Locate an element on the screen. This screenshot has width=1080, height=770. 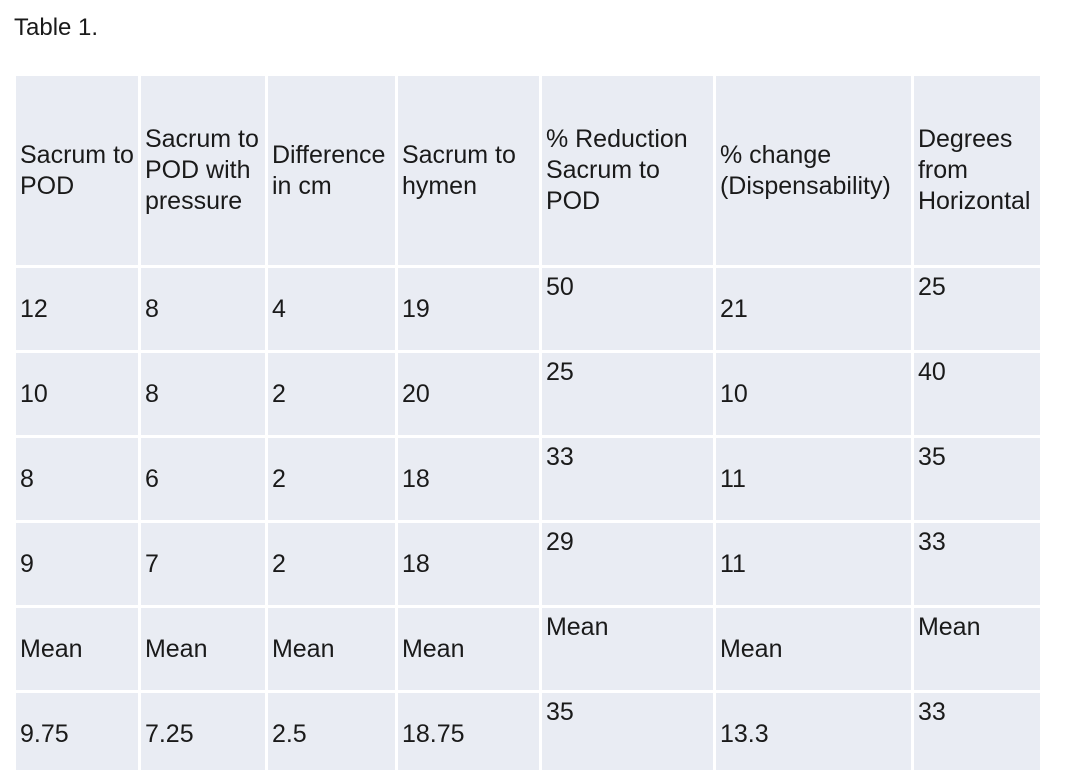
column-header: Degrees from Horizontal is located at coordinates (976, 170).